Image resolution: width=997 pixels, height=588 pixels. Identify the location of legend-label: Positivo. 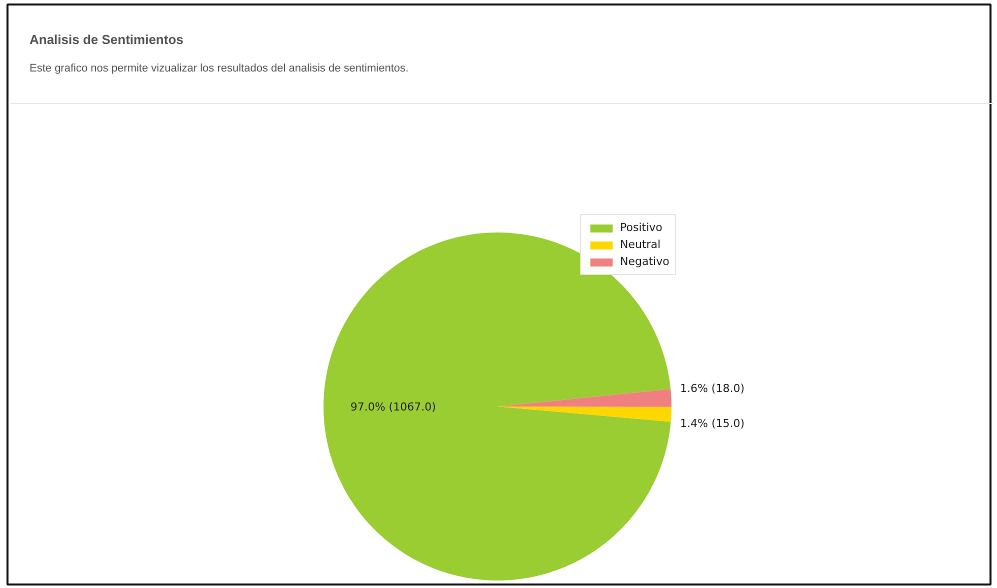
(641, 227).